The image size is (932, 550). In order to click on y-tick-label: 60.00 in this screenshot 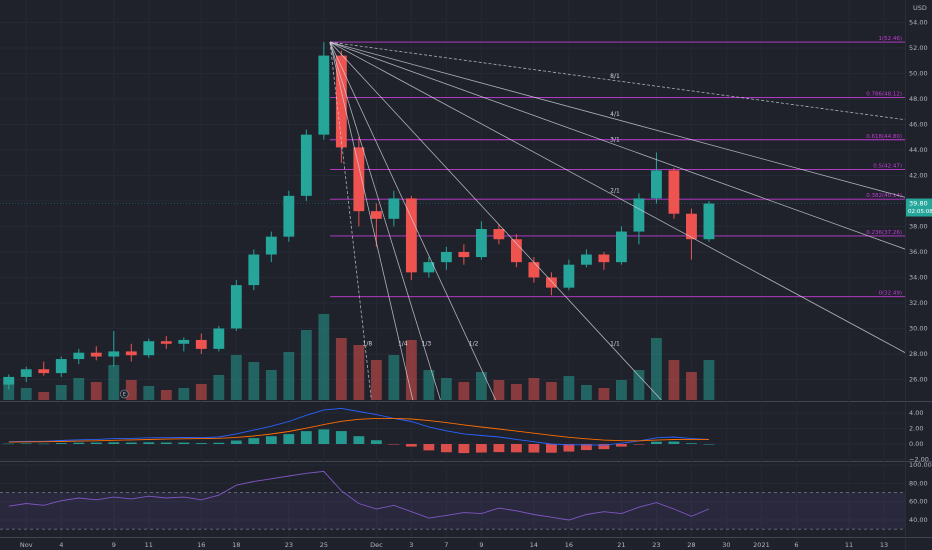, I will do `click(918, 502)`.